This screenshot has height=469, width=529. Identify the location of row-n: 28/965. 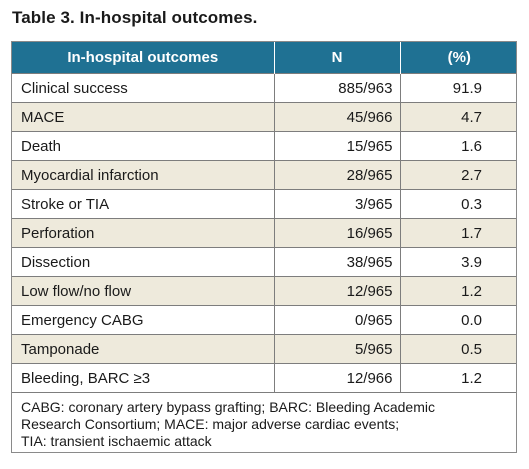
(337, 175).